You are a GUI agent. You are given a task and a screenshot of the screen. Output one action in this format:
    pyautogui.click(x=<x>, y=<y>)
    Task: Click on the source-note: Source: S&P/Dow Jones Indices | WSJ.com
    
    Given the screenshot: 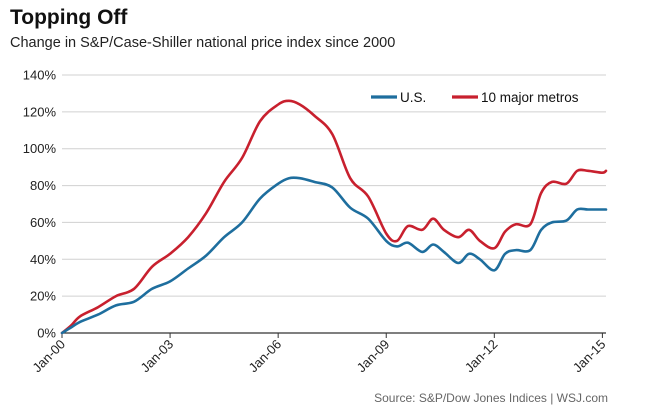 What is the action you would take?
    pyautogui.click(x=491, y=398)
    